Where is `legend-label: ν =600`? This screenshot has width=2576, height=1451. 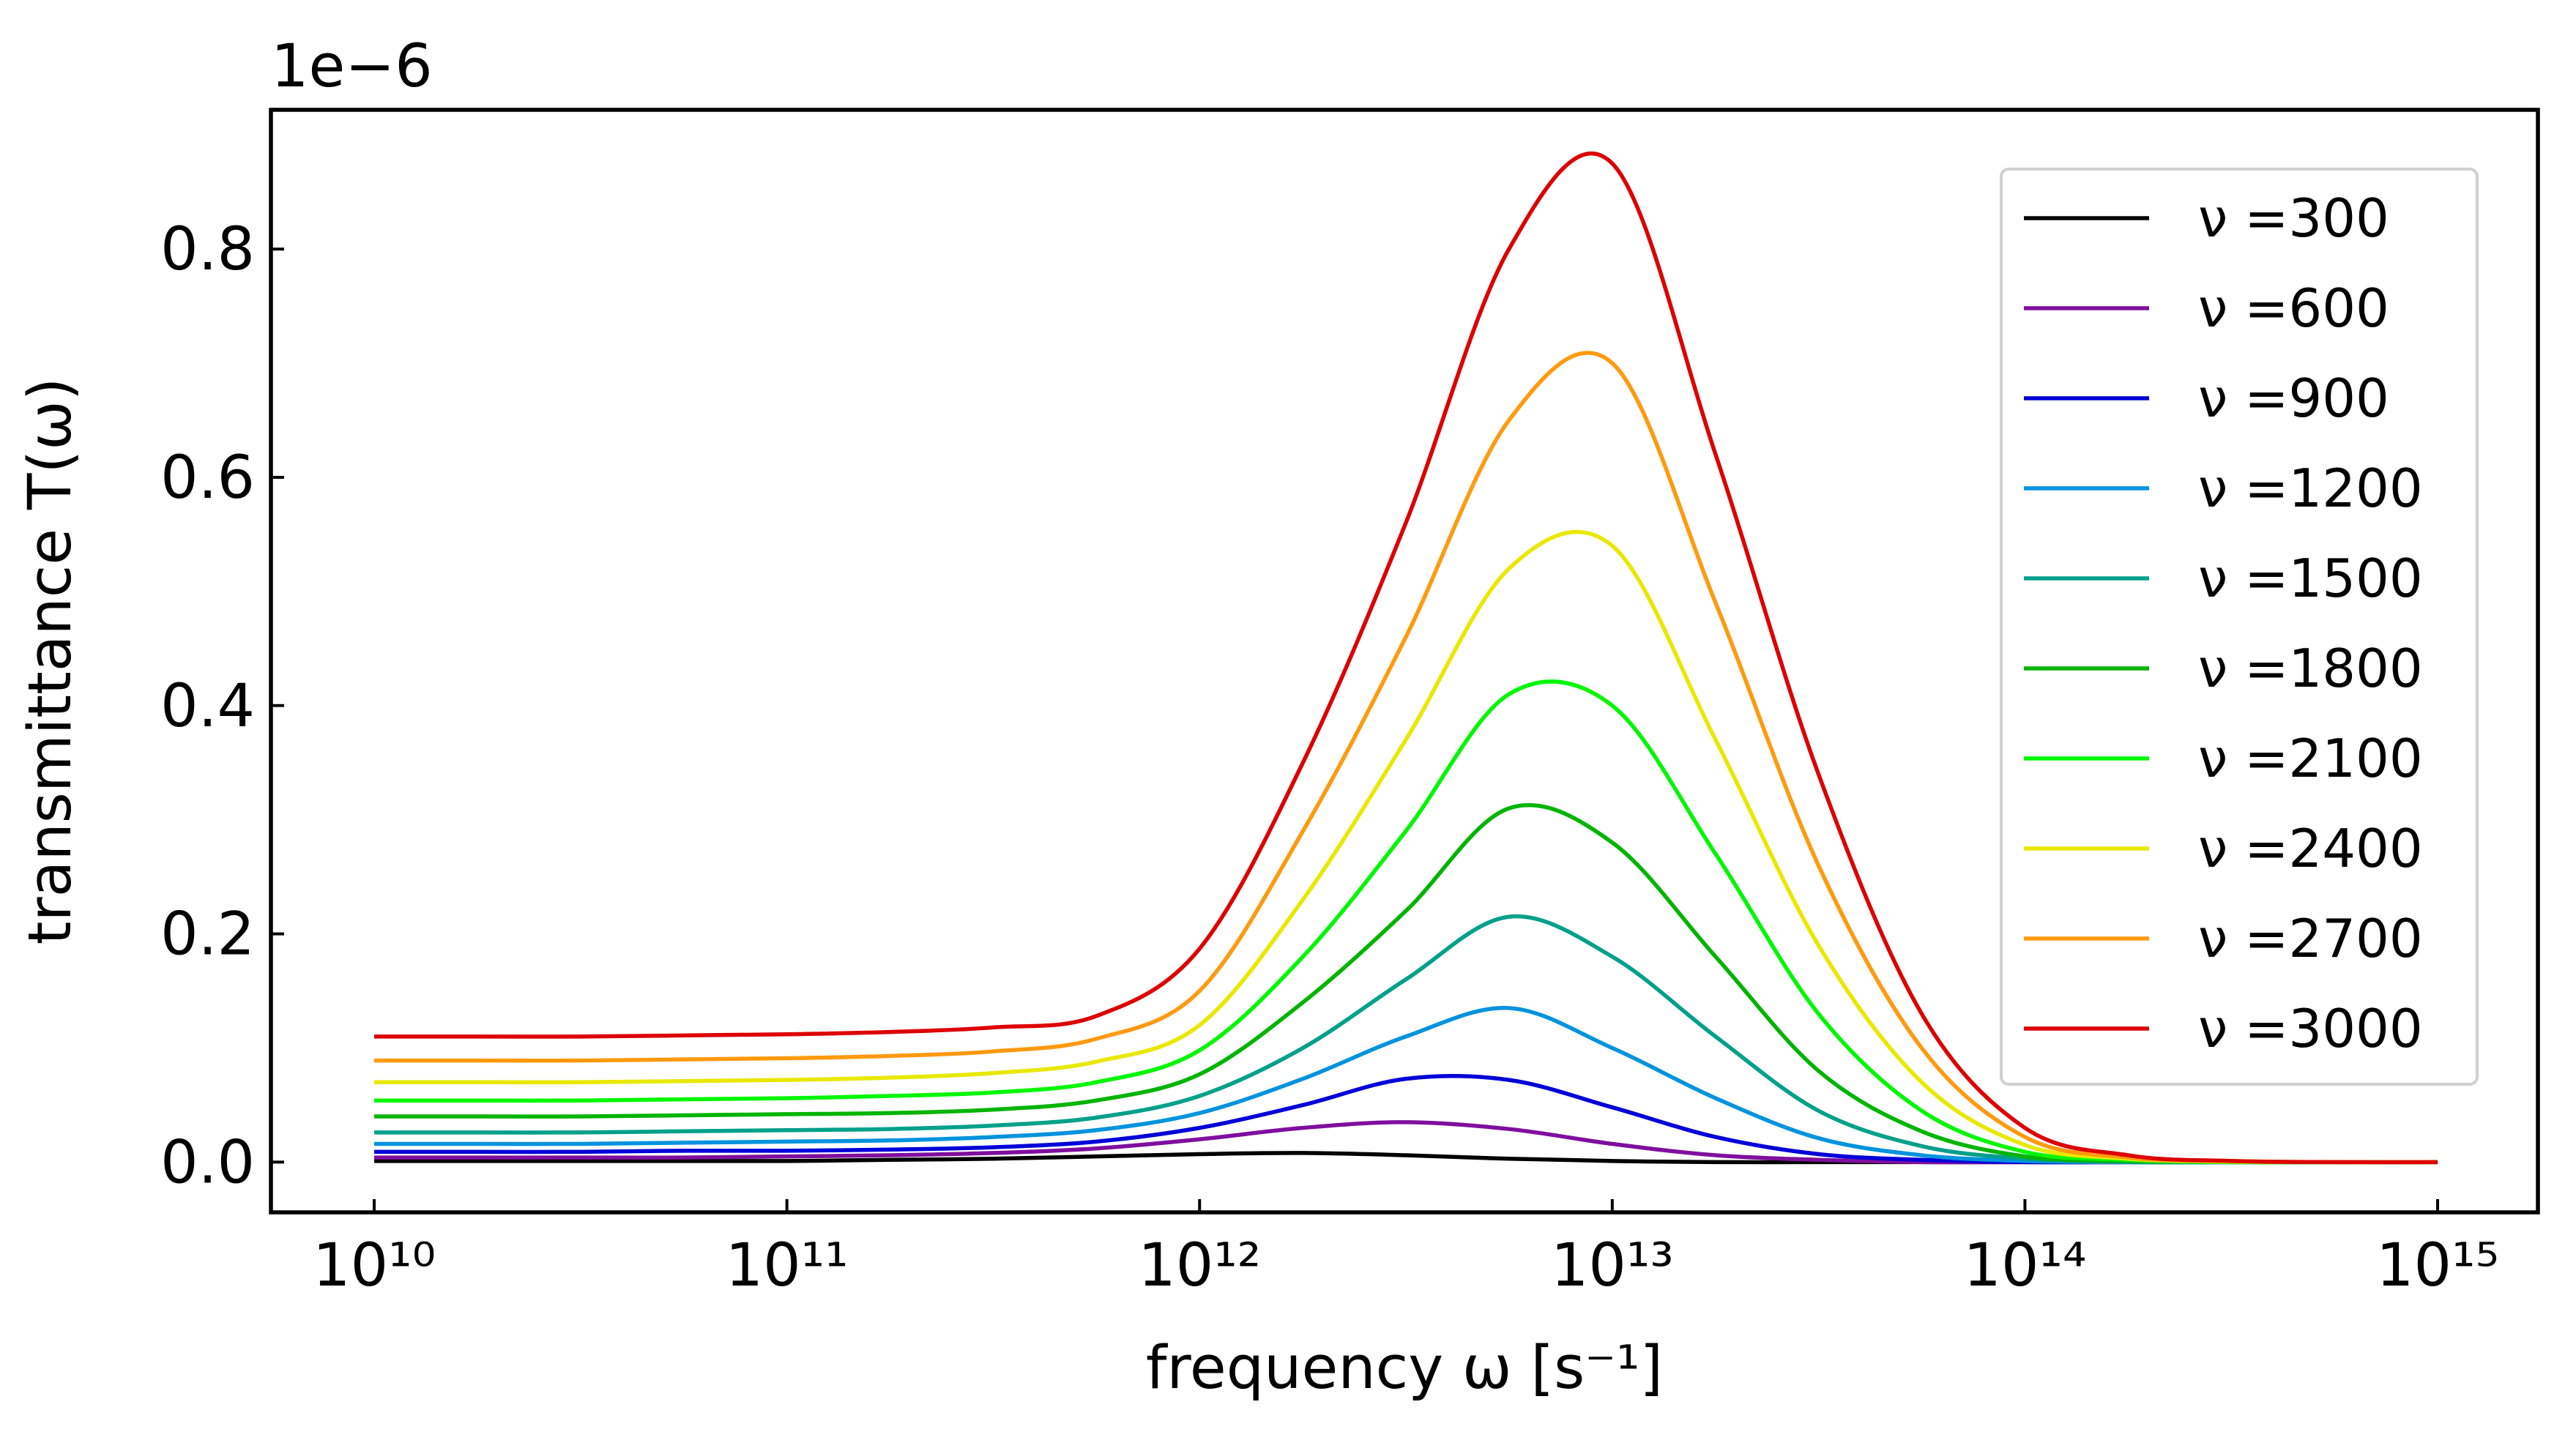 legend-label: ν =600 is located at coordinates (2293, 308).